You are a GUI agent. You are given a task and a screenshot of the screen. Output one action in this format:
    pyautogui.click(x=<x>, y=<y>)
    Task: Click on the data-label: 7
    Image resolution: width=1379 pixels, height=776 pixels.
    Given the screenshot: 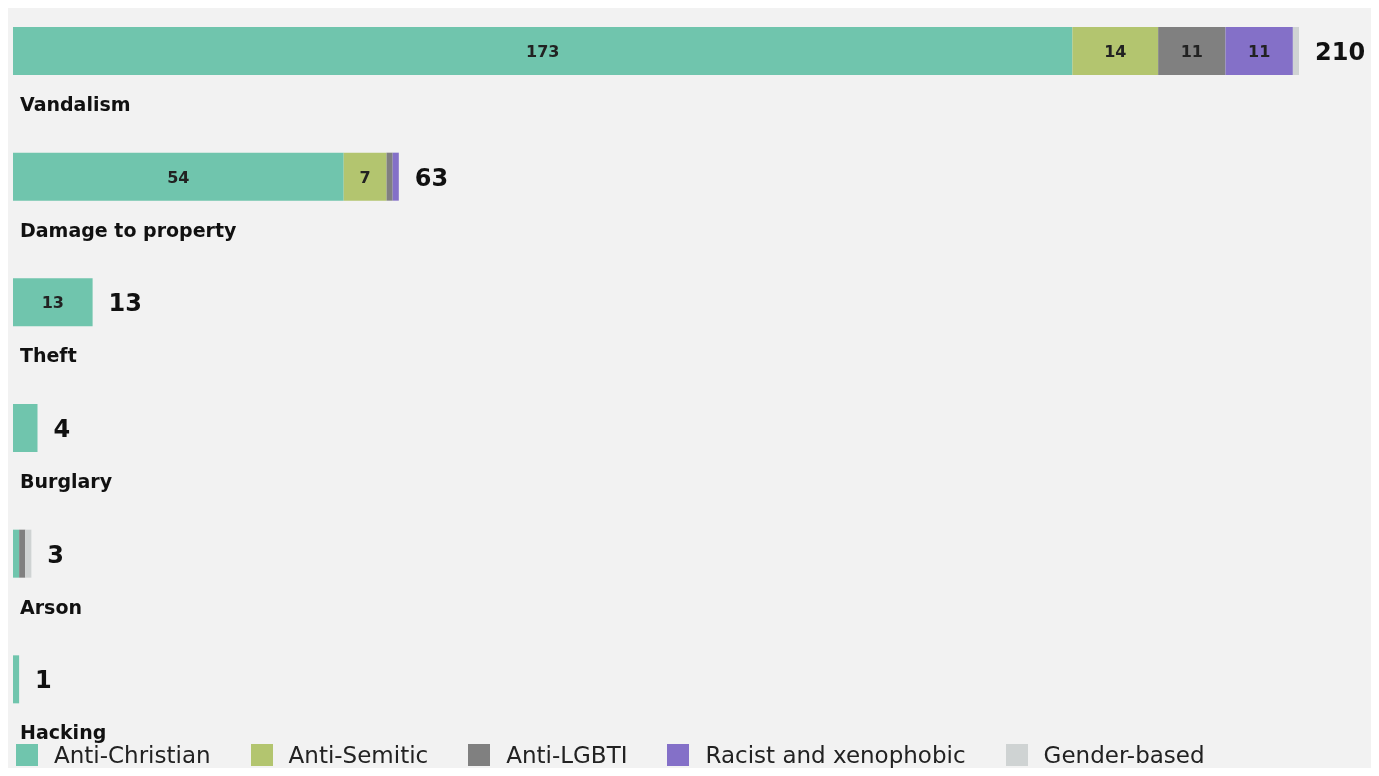 What is the action you would take?
    pyautogui.click(x=365, y=177)
    